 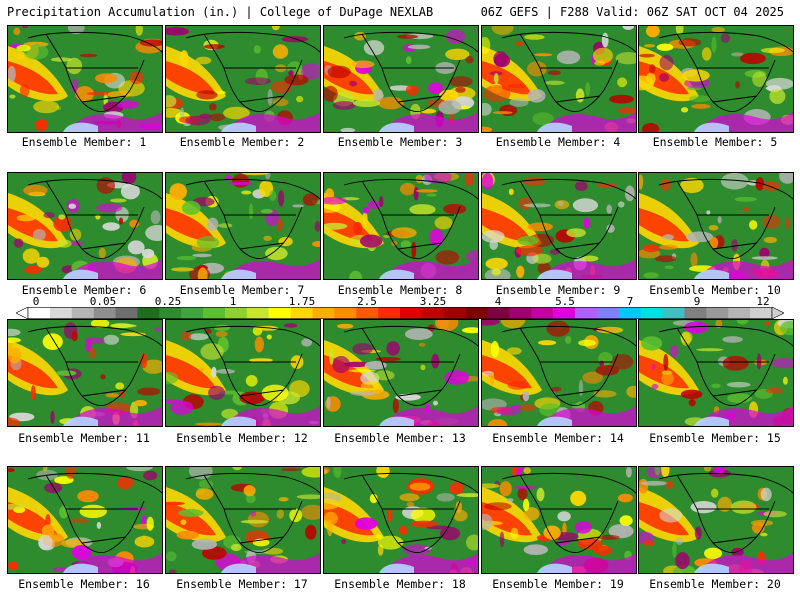 What do you see at coordinates (715, 584) in the screenshot?
I see `ensemble-member-caption: Ensemble Member: 20` at bounding box center [715, 584].